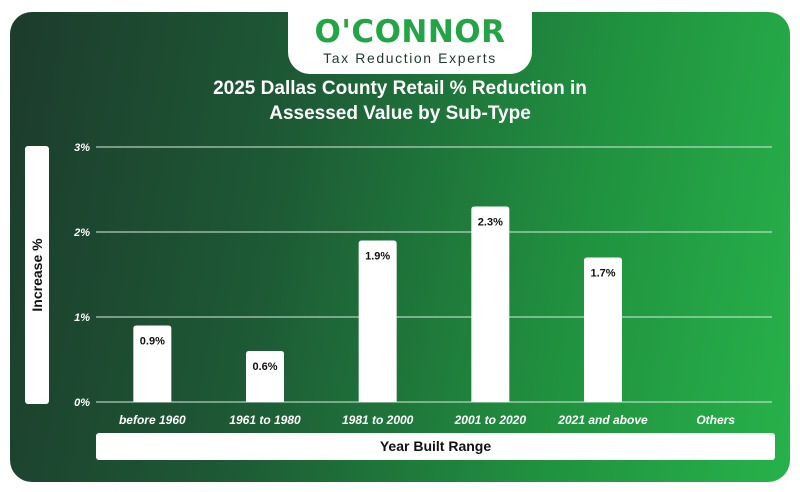 The width and height of the screenshot is (800, 492). Describe the element at coordinates (715, 420) in the screenshot. I see `x-tick-label: Others` at that location.